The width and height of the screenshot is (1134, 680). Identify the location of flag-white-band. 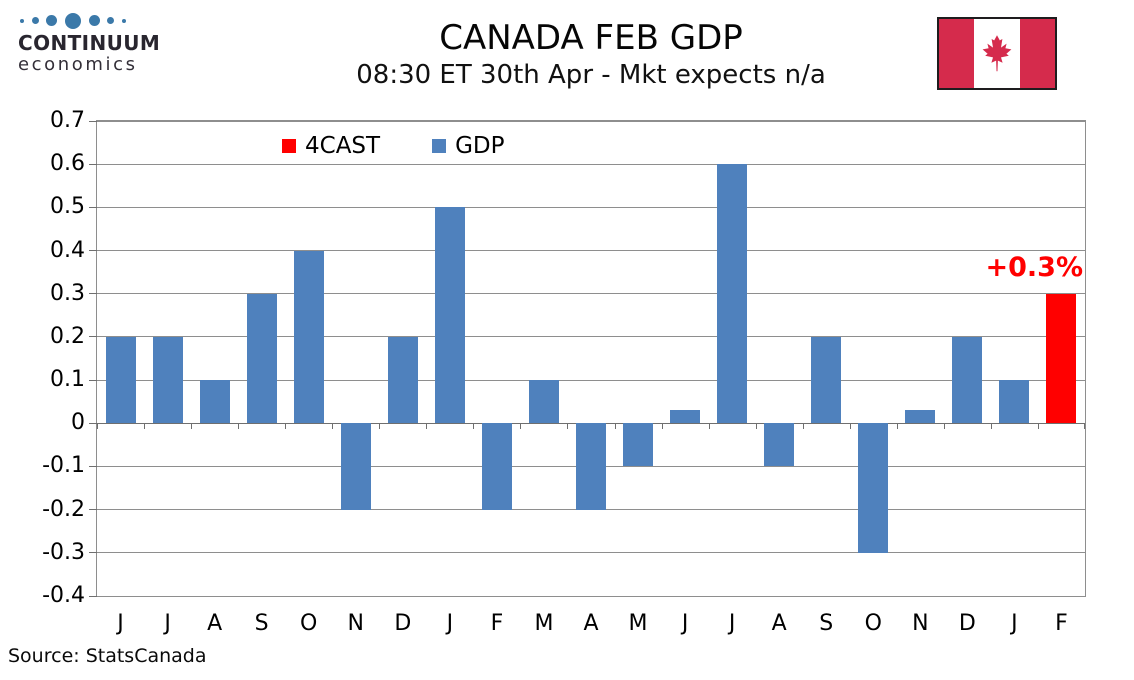
(997, 53).